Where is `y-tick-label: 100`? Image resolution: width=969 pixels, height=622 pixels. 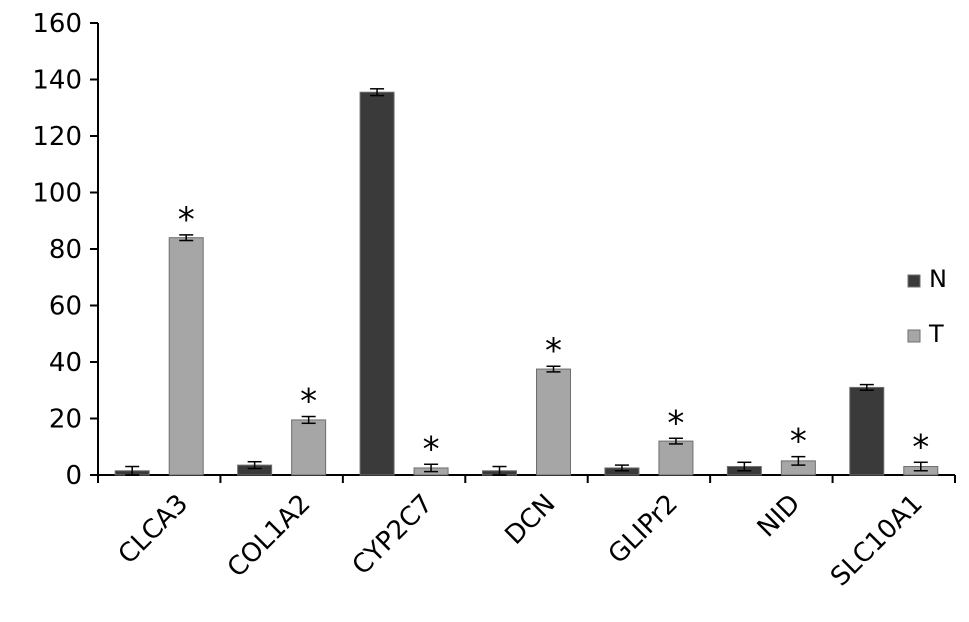
y-tick-label: 100 is located at coordinates (57, 194).